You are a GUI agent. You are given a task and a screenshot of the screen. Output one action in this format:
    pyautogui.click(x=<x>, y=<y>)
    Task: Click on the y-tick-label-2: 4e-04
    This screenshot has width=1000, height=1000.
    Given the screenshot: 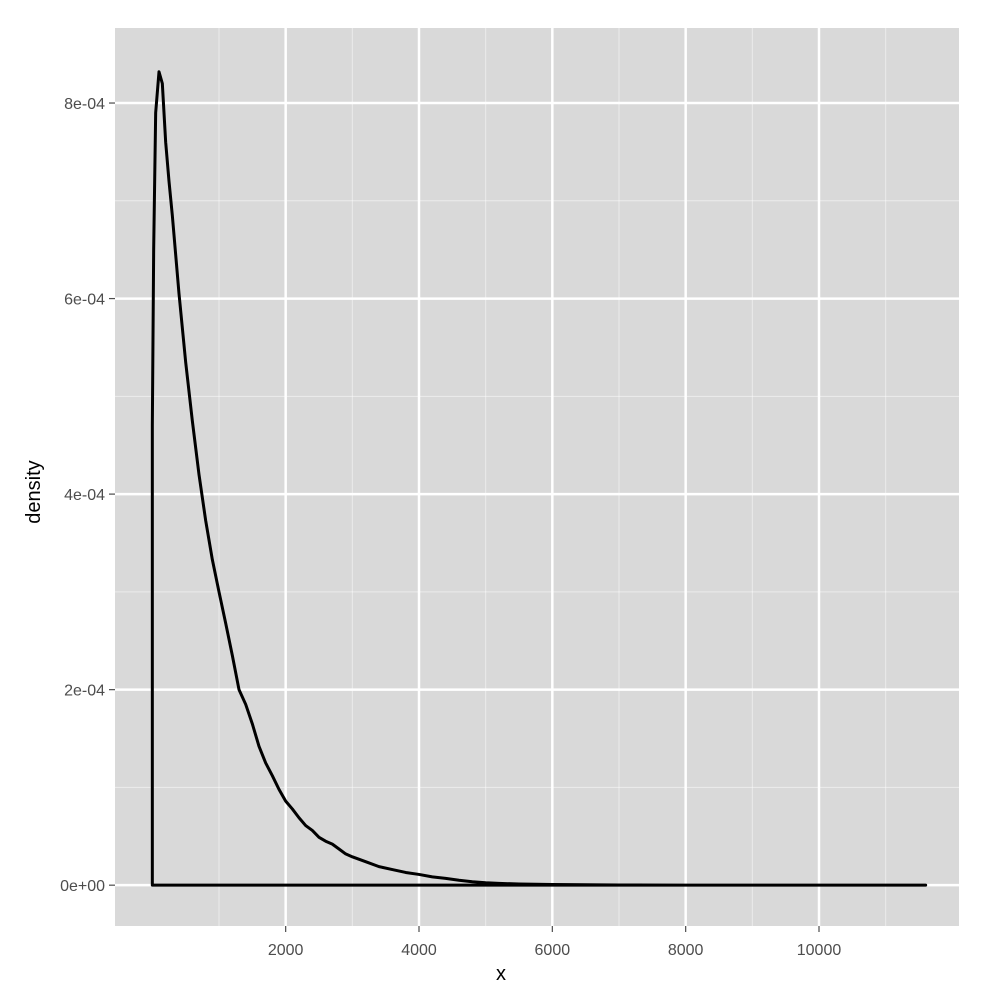 What is the action you would take?
    pyautogui.click(x=84, y=495)
    